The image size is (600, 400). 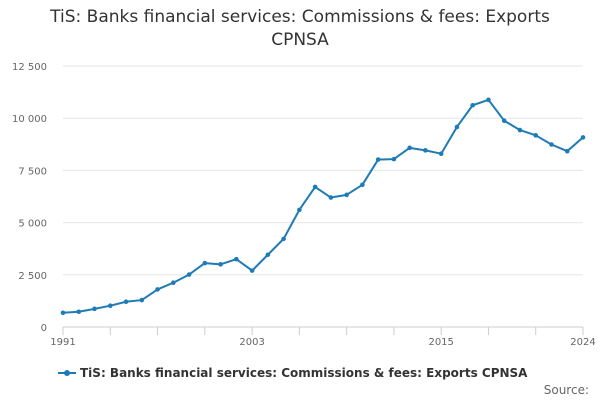 I want to click on source-label: Source:, so click(x=566, y=390).